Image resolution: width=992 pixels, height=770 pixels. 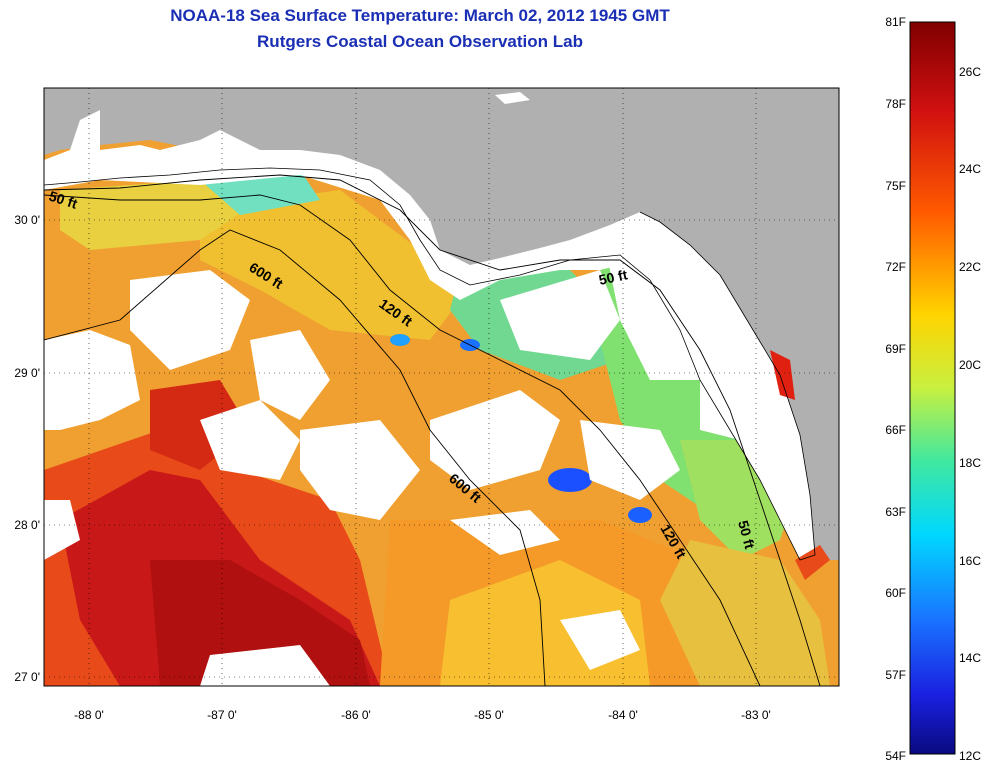 What do you see at coordinates (623, 715) in the screenshot?
I see `lon-tick-84: -84 0'` at bounding box center [623, 715].